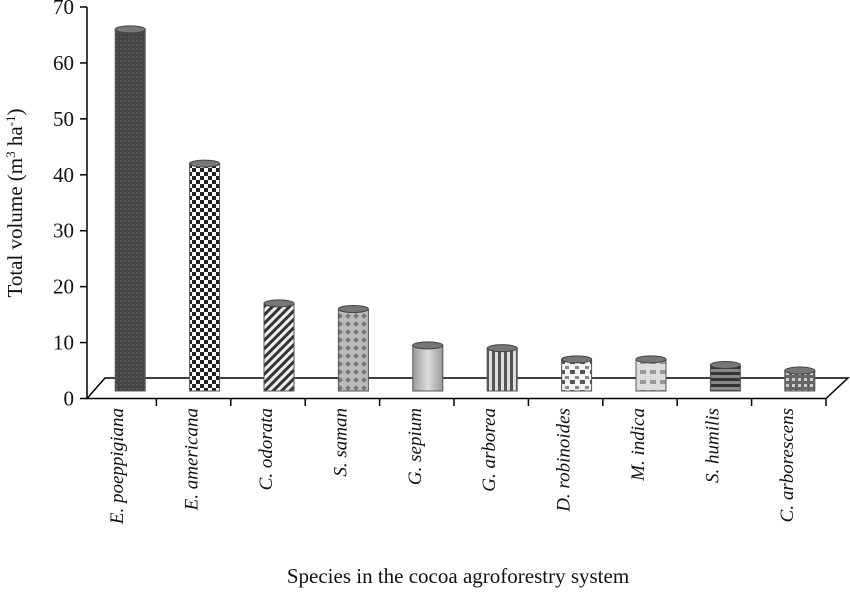  What do you see at coordinates (638, 445) in the screenshot?
I see `x-tick-label: M. indica` at bounding box center [638, 445].